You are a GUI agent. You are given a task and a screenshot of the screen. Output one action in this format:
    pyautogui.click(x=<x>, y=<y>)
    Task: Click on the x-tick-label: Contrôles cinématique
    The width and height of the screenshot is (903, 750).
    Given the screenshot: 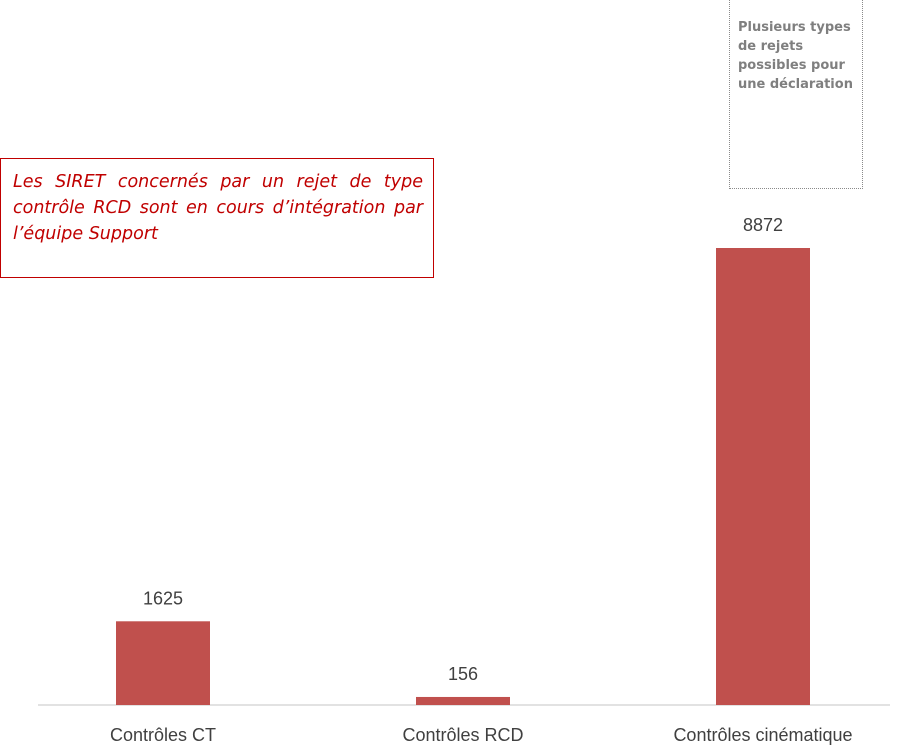 What is the action you would take?
    pyautogui.click(x=762, y=735)
    